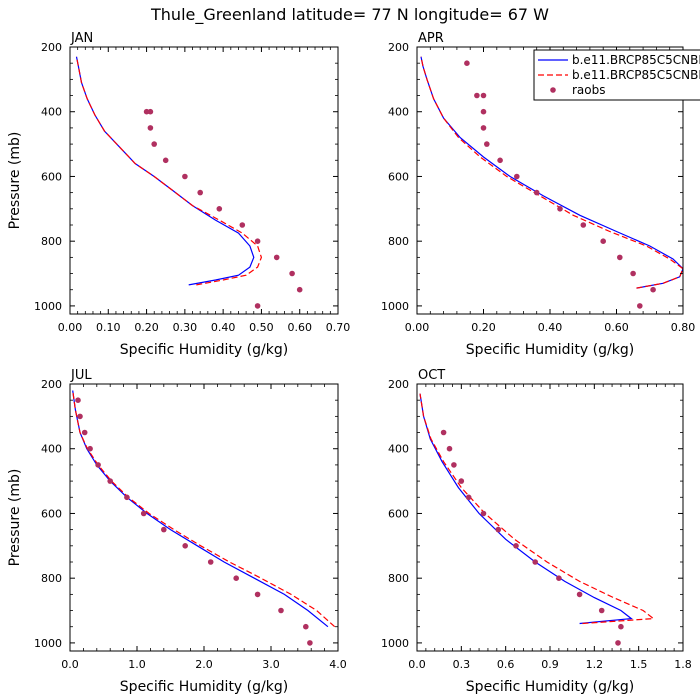 This screenshot has height=700, width=700. Describe the element at coordinates (683, 327) in the screenshot. I see `x-tick-label: 0.80` at that location.